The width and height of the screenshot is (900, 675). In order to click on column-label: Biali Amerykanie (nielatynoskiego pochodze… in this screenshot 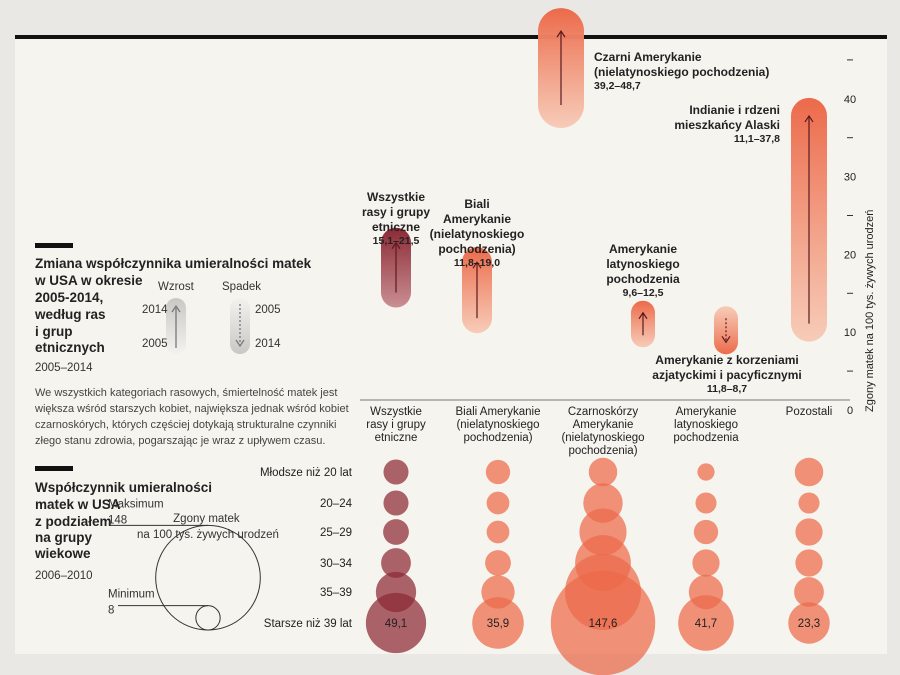, I will do `click(497, 425)`.